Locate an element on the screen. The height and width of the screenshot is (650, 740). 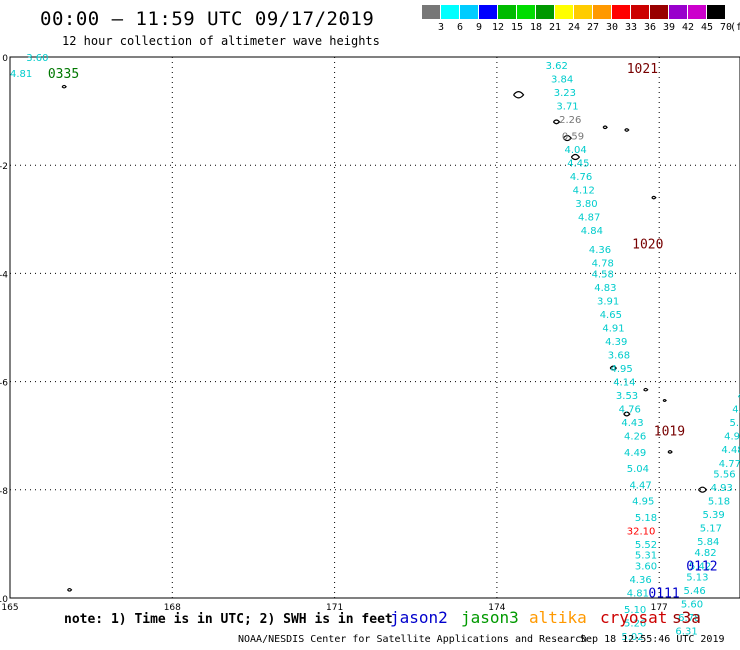
pass-time-label: 0111 is located at coordinates (663, 594).